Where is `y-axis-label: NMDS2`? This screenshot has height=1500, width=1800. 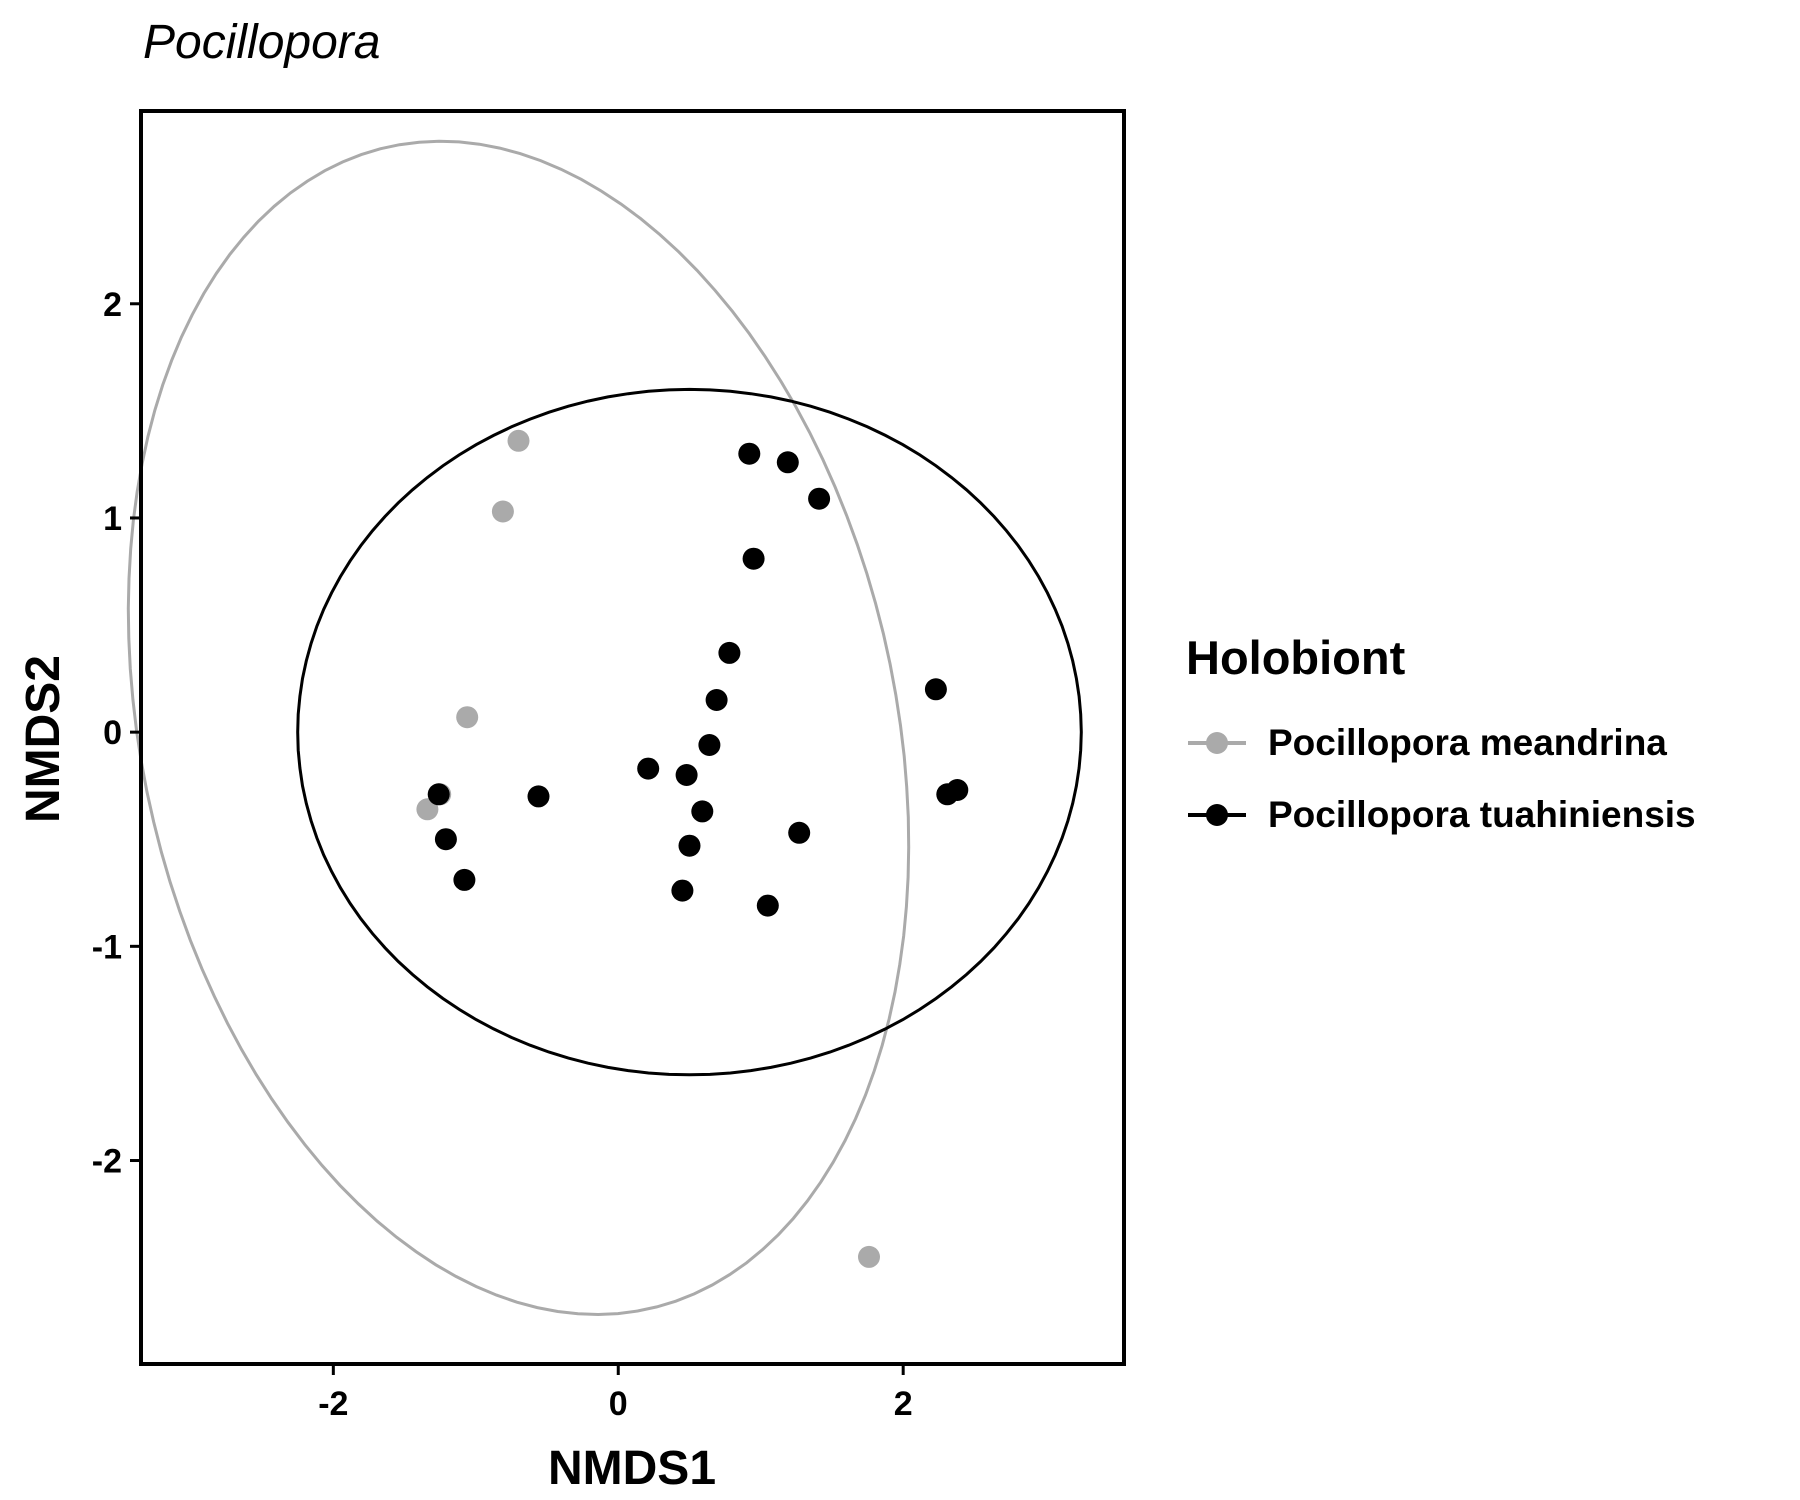 y-axis-label: NMDS2 is located at coordinates (43, 739).